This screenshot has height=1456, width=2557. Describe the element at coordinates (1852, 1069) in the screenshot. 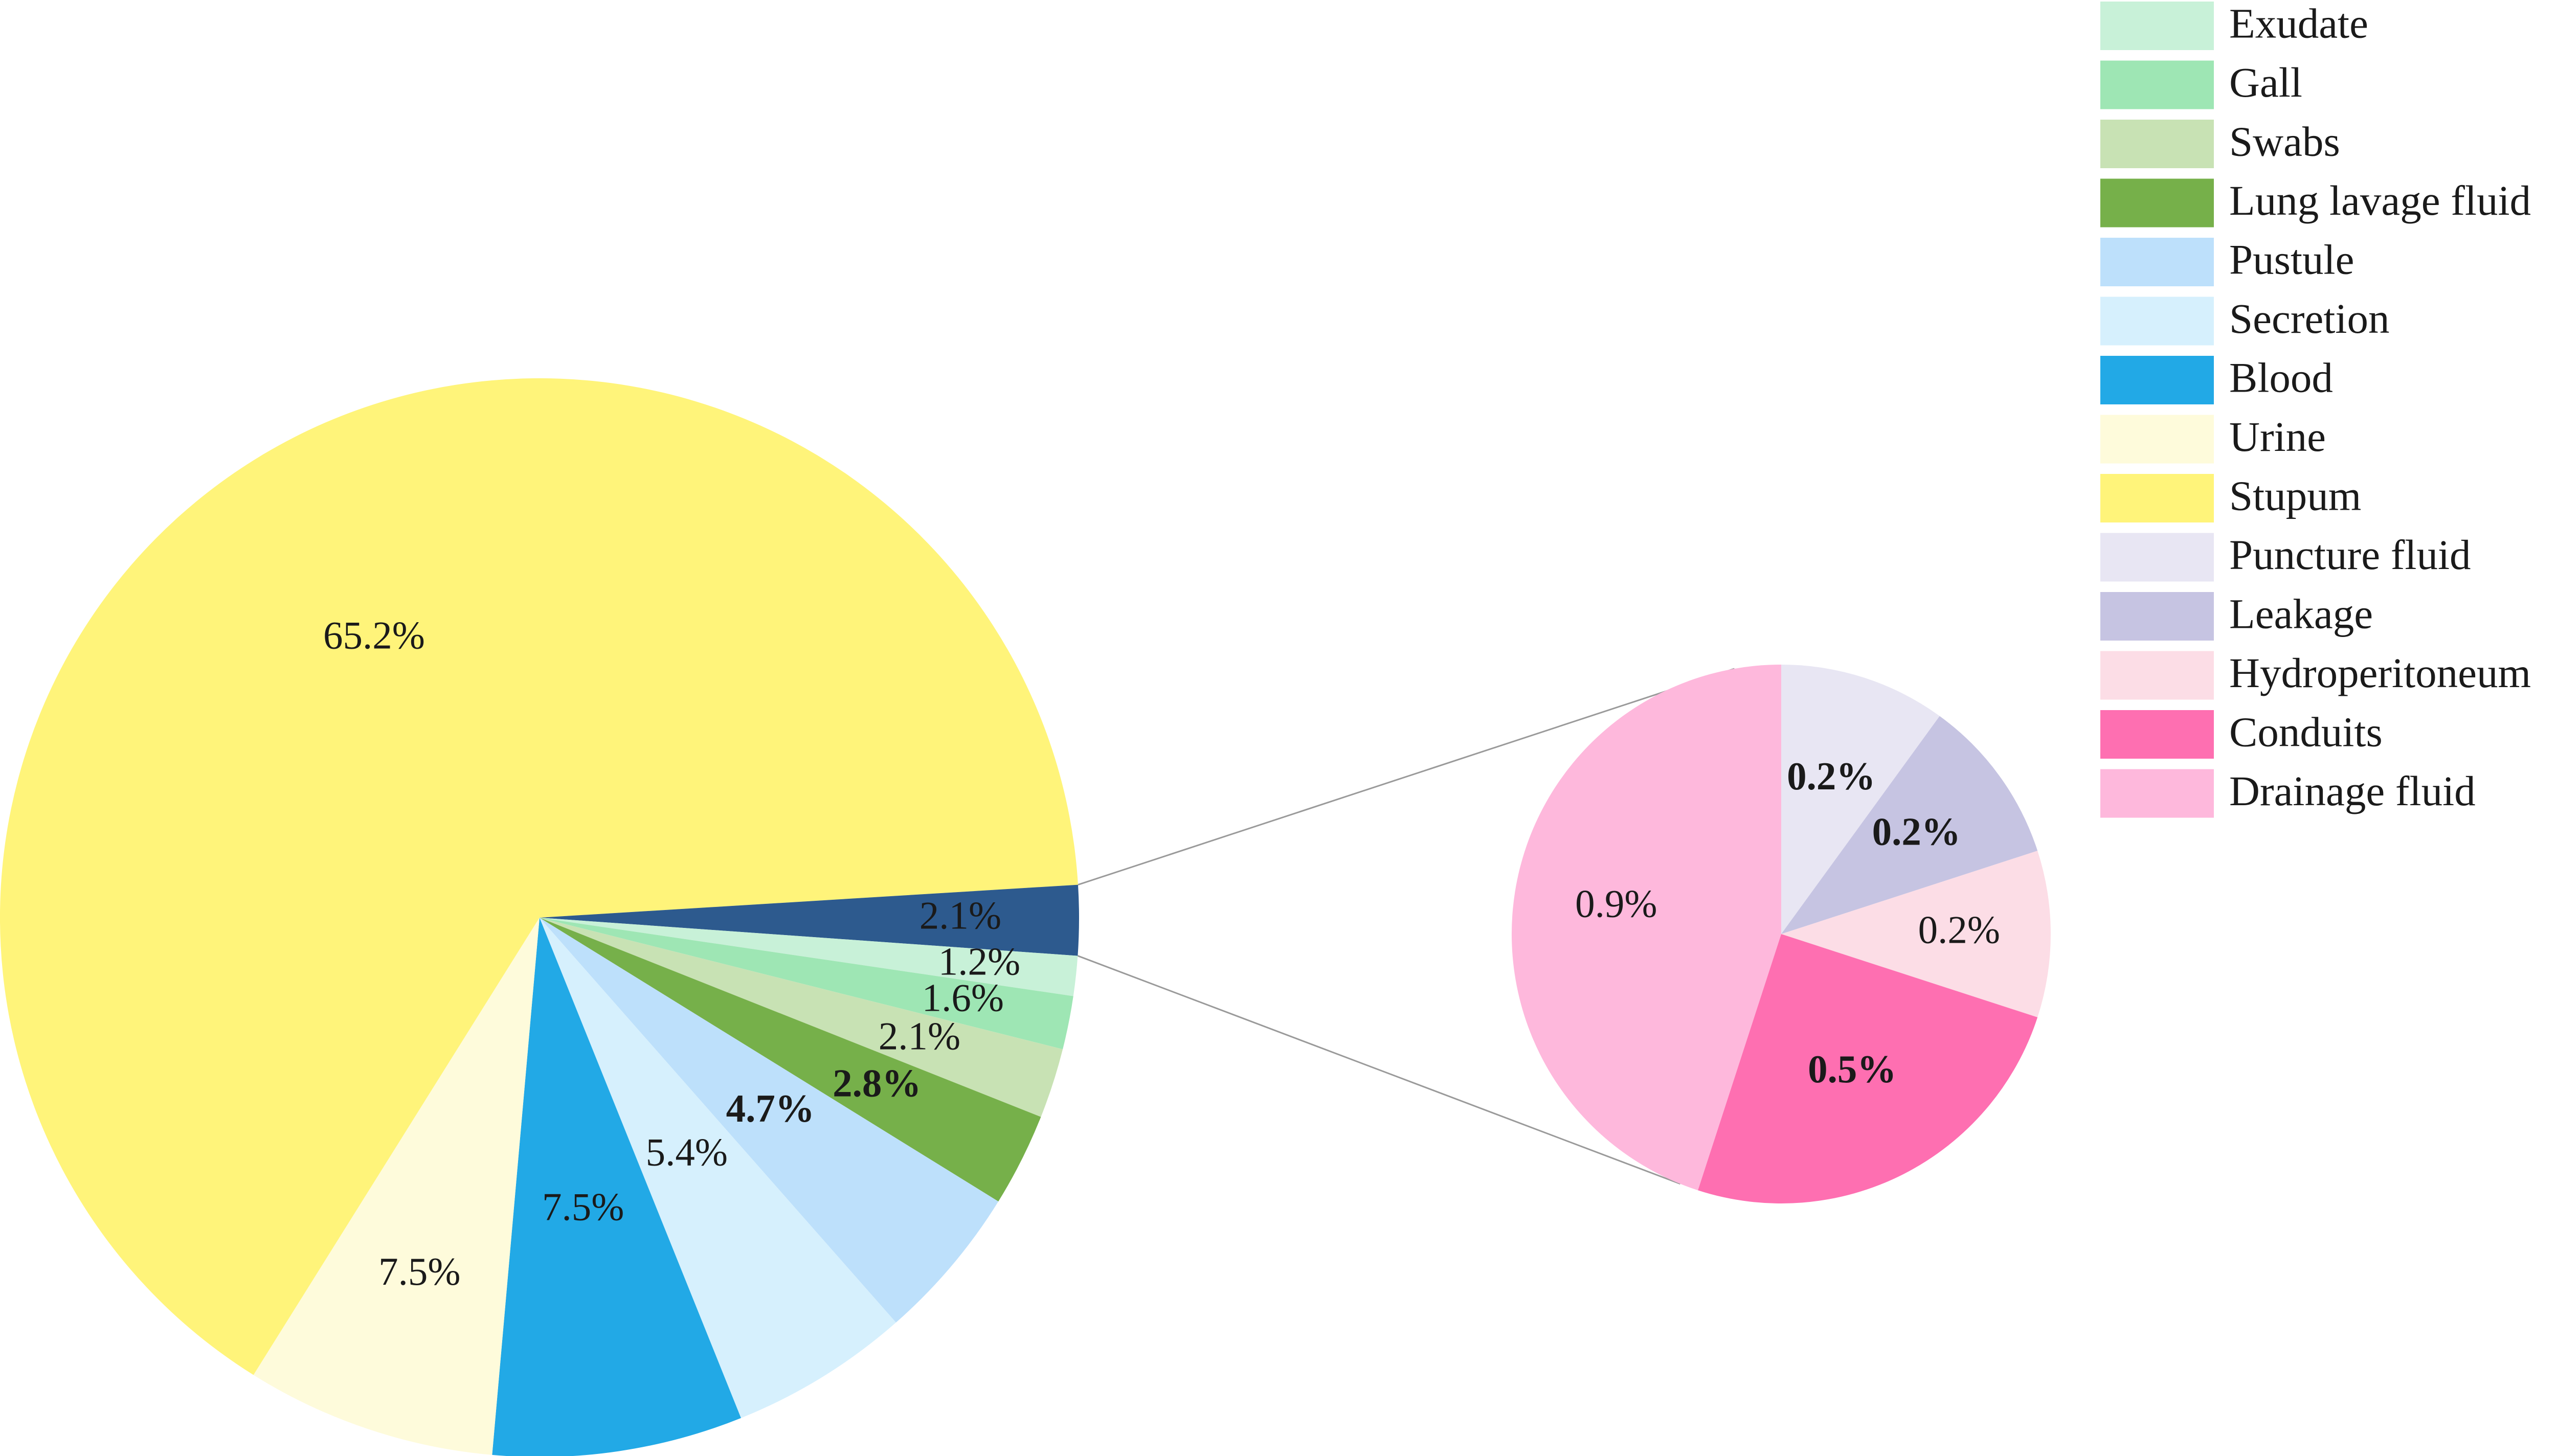

I see `sub-data-label-conduits: 0.5%` at that location.